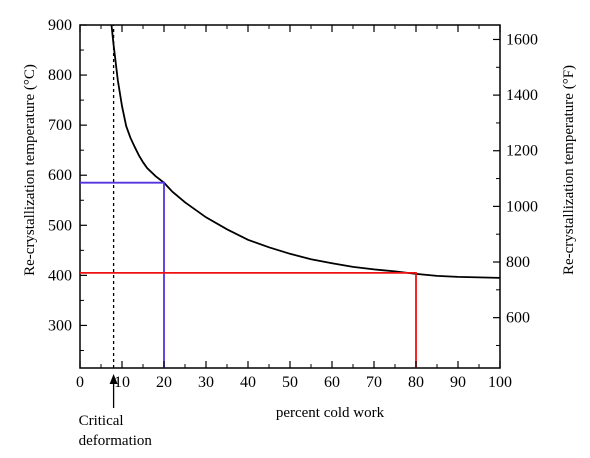 Image resolution: width=590 pixels, height=458 pixels. I want to click on y-left-tick-label: 500, so click(60, 225).